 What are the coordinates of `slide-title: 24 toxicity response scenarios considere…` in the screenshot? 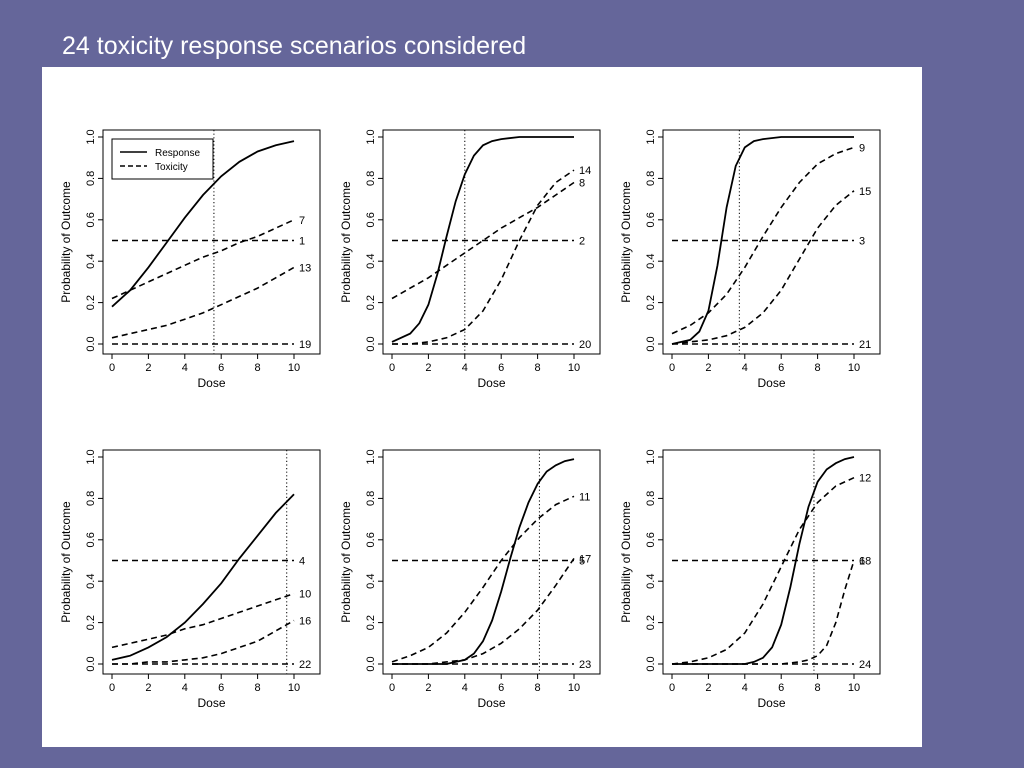 It's located at (294, 46).